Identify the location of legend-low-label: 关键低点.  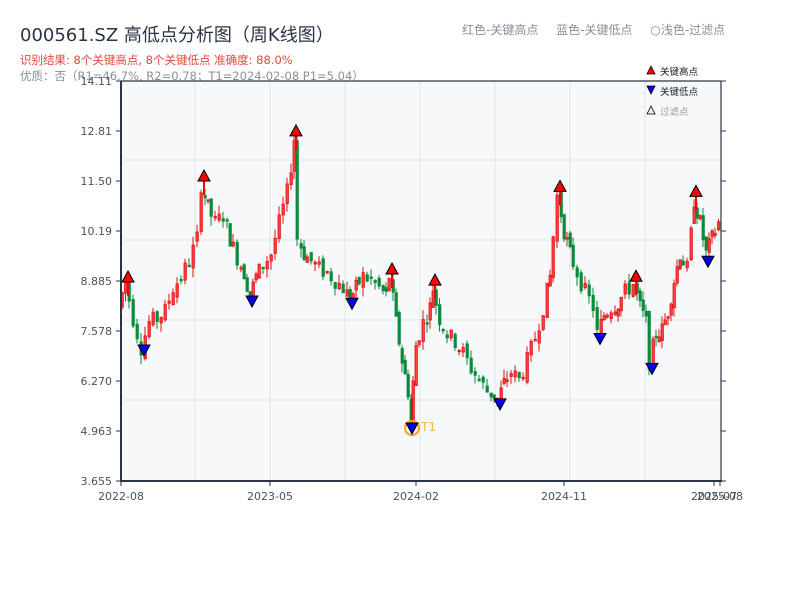
(679, 92).